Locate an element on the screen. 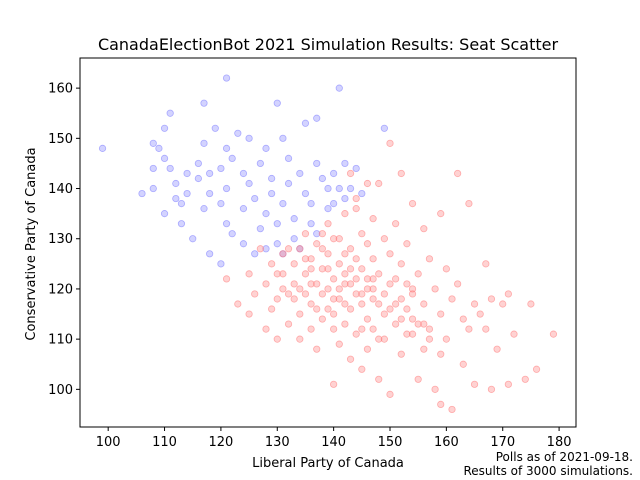  x-tick-label: 100 is located at coordinates (108, 442).